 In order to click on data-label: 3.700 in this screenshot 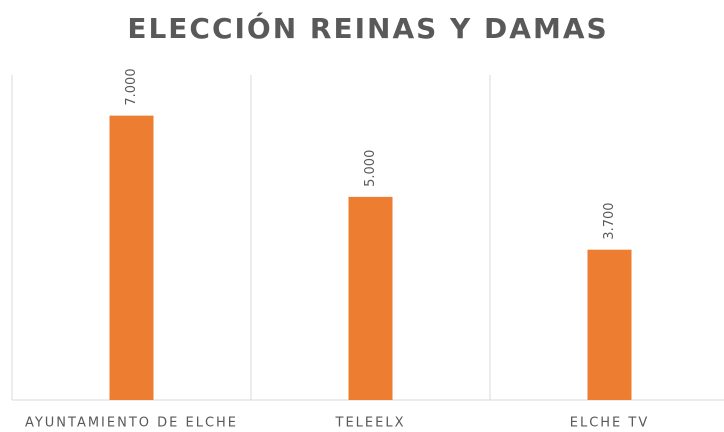, I will do `click(609, 220)`.